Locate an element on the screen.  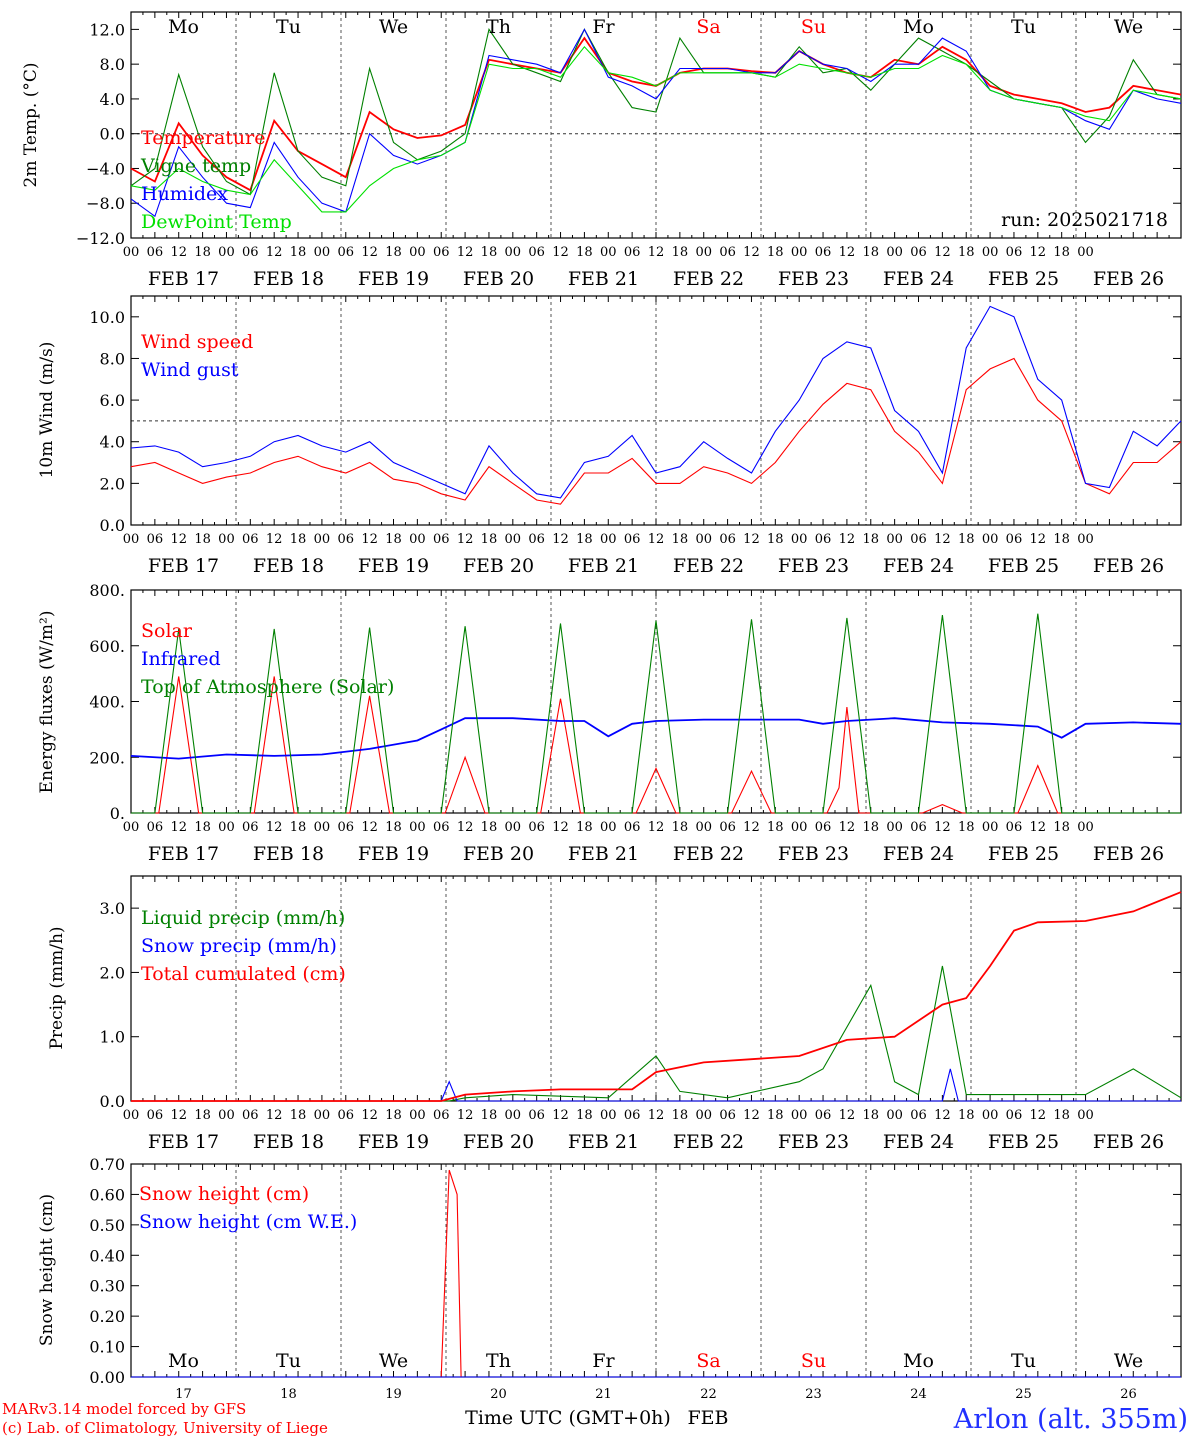
y-tick-label: 0.00 is located at coordinates (107, 1377).